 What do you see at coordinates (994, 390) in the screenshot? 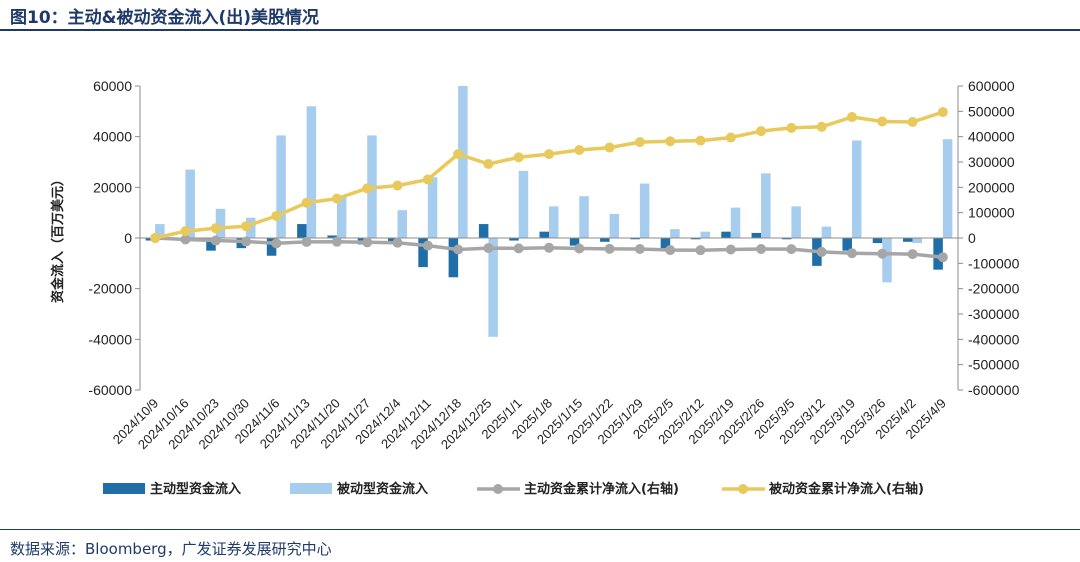
I see `y-right-tick-label: -600000` at bounding box center [994, 390].